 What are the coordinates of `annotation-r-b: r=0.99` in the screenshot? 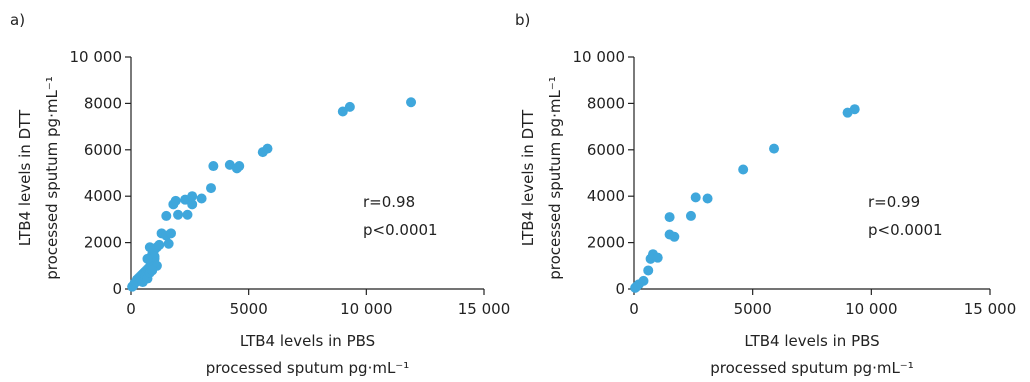 It's located at (894, 202).